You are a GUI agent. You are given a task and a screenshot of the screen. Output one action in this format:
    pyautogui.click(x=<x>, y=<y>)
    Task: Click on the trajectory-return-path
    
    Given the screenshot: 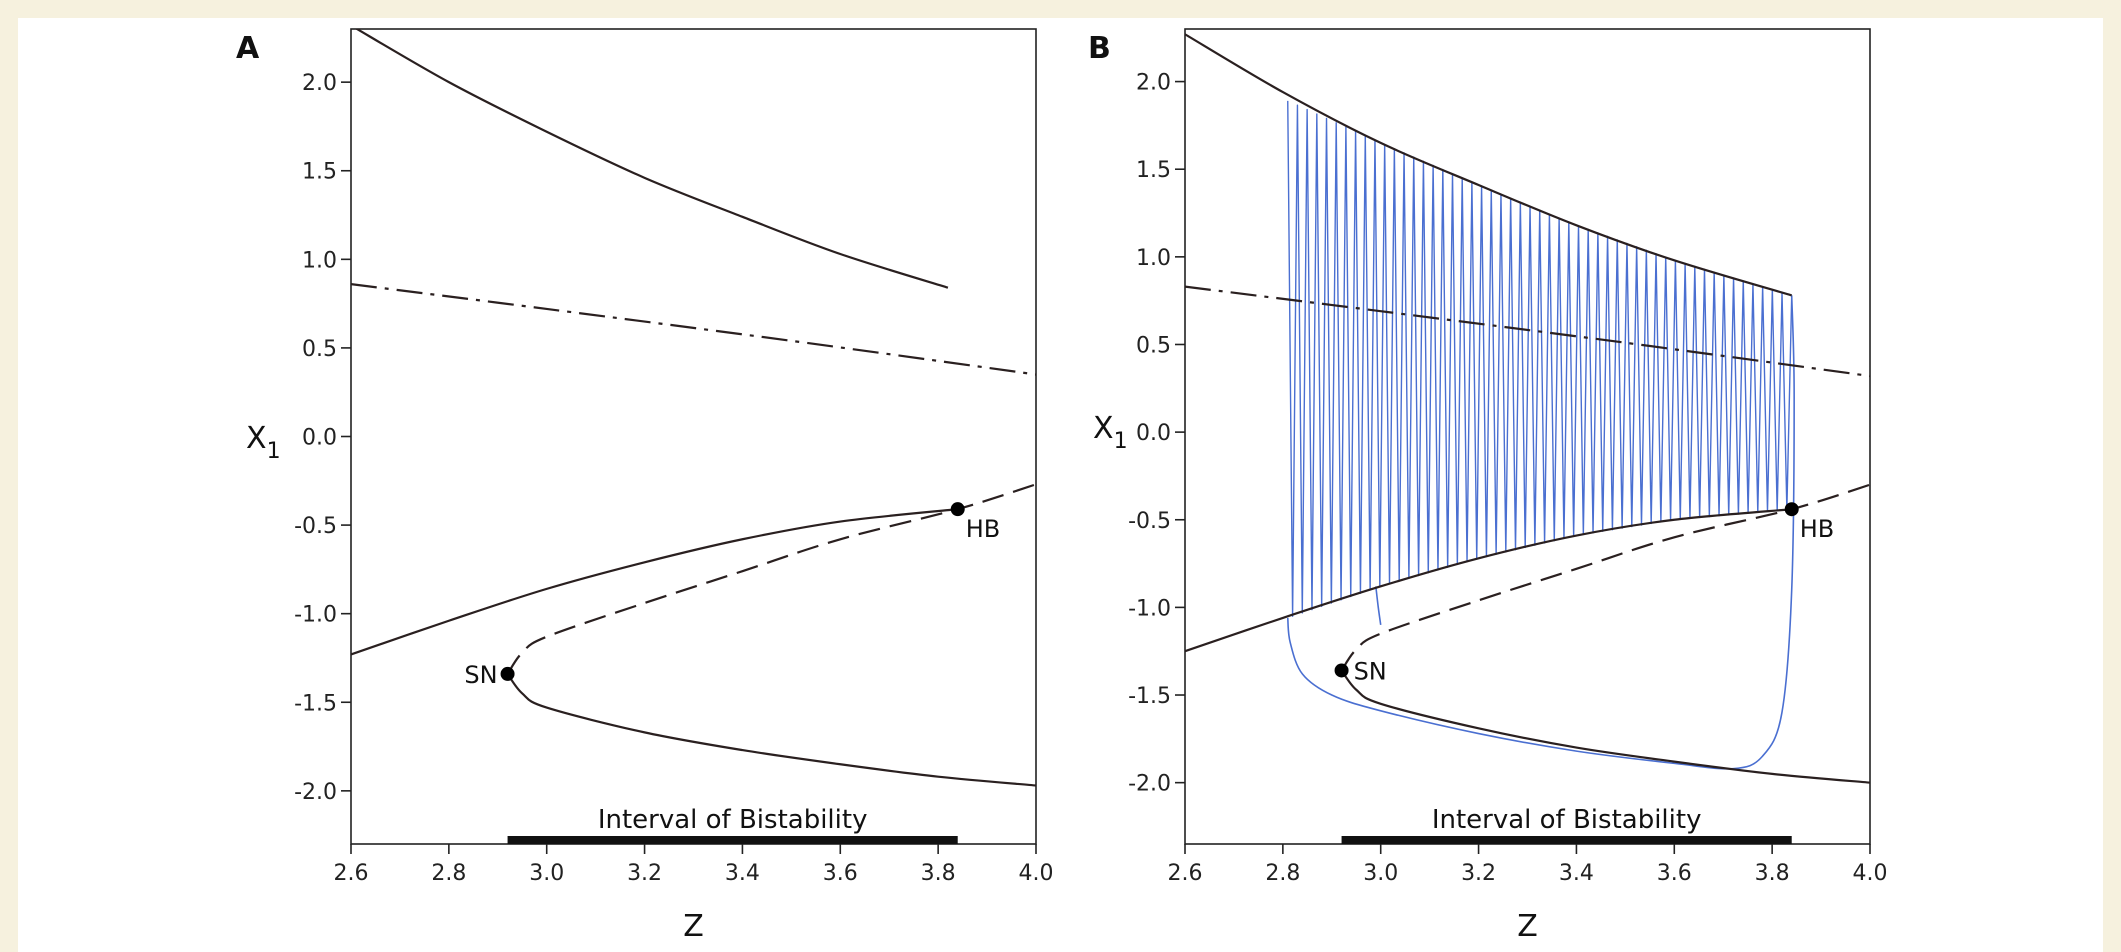 What is the action you would take?
    pyautogui.click(x=1540, y=532)
    